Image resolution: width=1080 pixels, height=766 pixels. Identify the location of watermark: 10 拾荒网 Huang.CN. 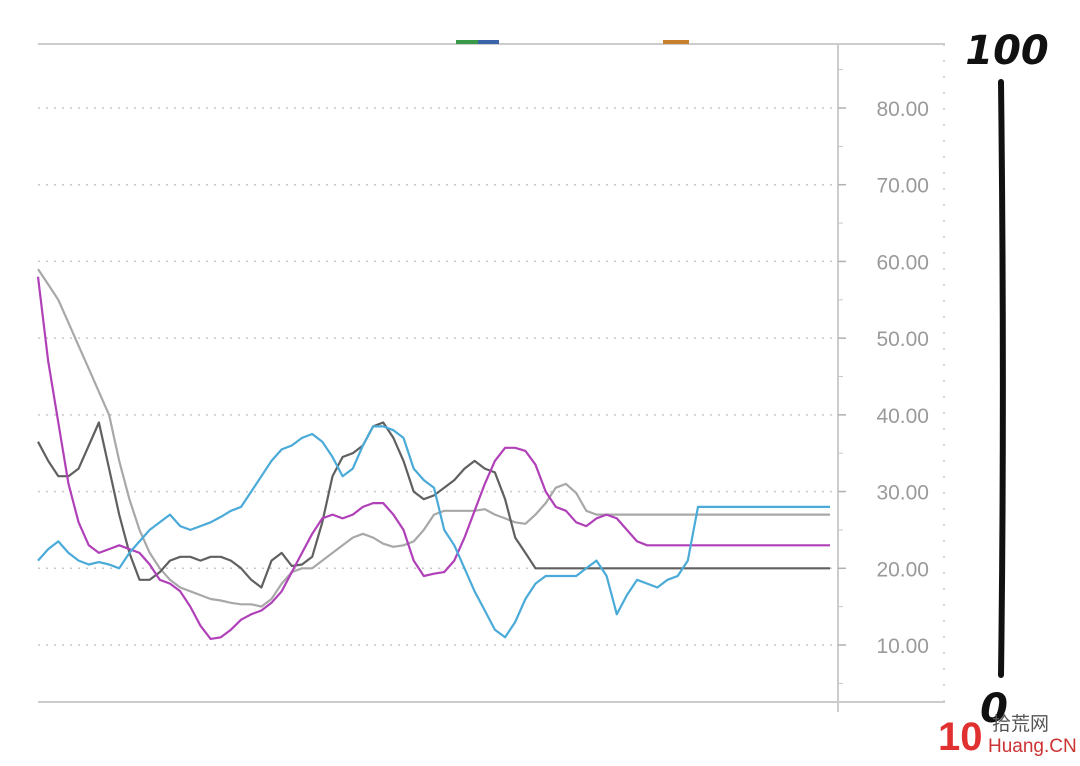
(1007, 736).